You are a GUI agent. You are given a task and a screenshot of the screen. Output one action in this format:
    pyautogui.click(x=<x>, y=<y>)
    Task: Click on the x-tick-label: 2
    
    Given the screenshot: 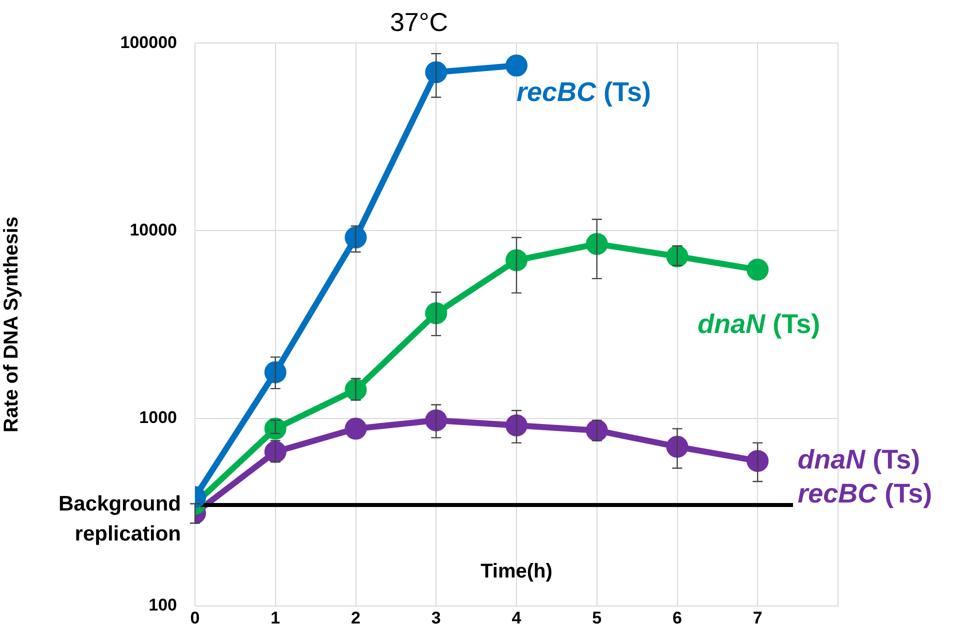 What is the action you would take?
    pyautogui.click(x=355, y=618)
    